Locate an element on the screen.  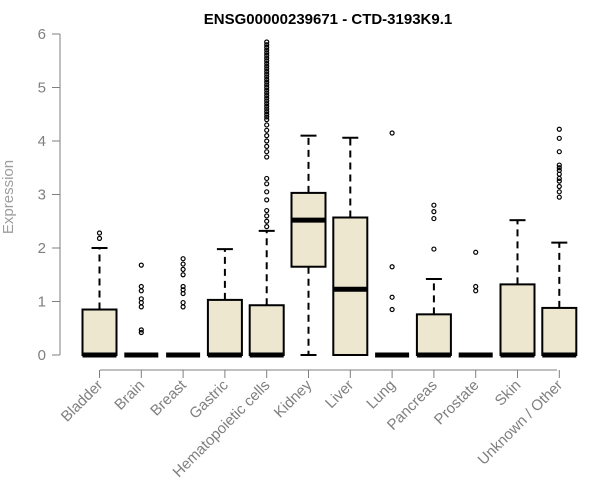
y-tick-label: 2 is located at coordinates (42, 248).